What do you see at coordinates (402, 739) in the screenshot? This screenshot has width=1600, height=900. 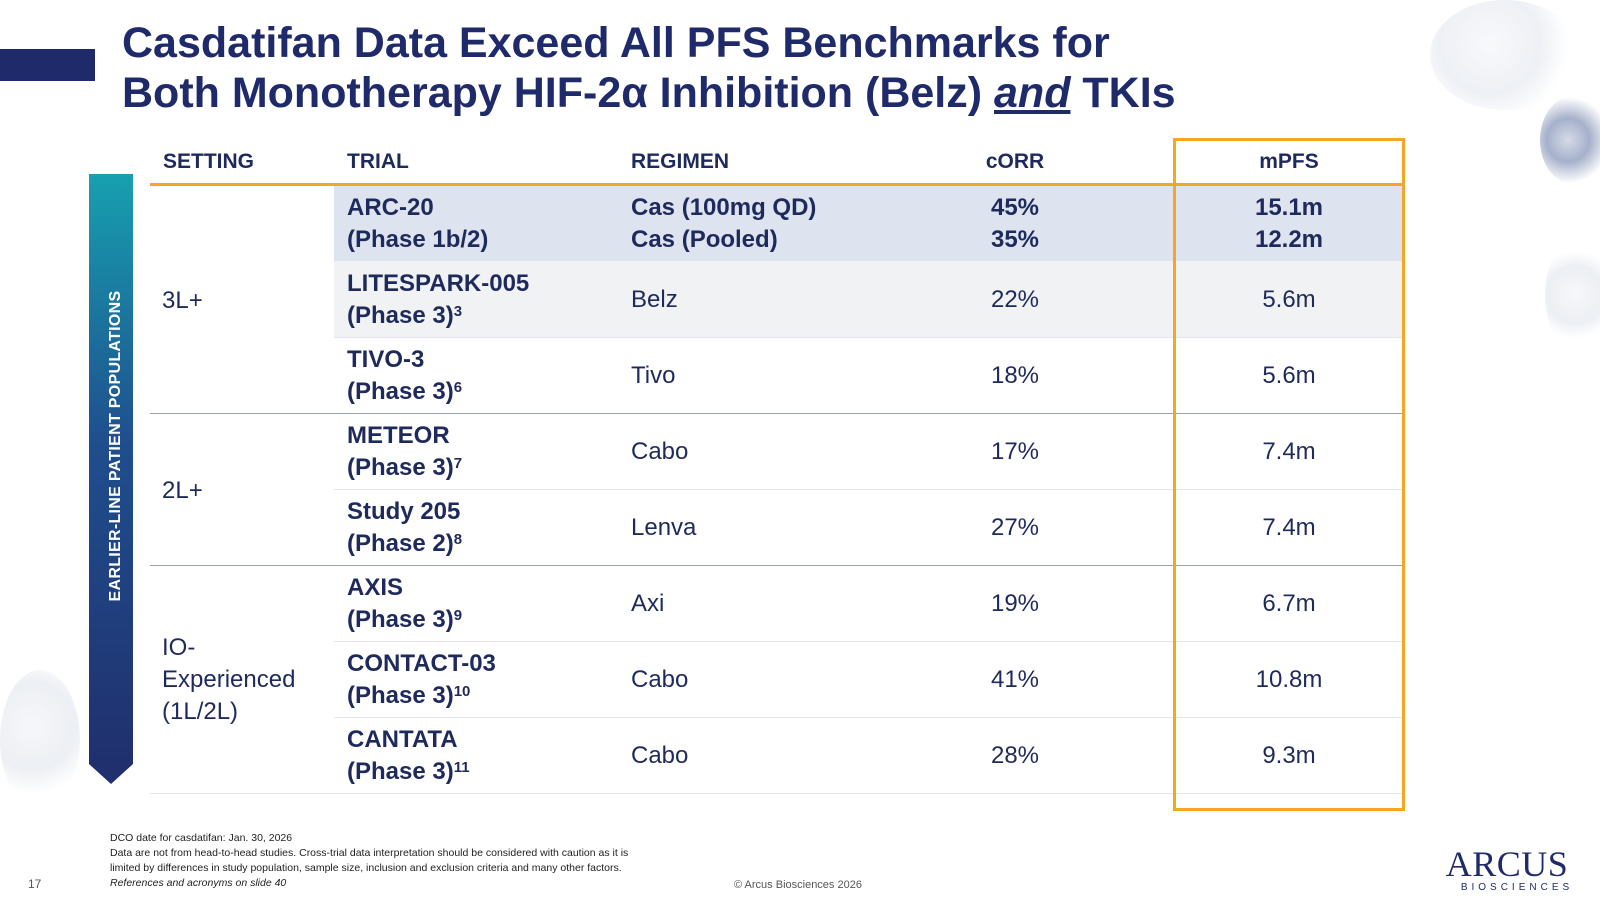 I see `trial-name: CANTATA` at bounding box center [402, 739].